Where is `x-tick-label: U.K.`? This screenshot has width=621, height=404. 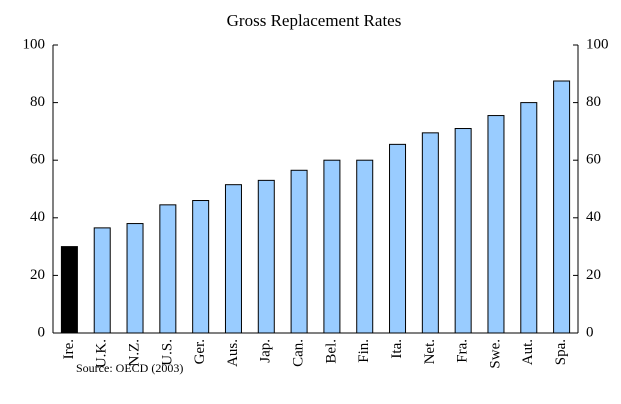
x-tick-label: U.K. is located at coordinates (102, 353).